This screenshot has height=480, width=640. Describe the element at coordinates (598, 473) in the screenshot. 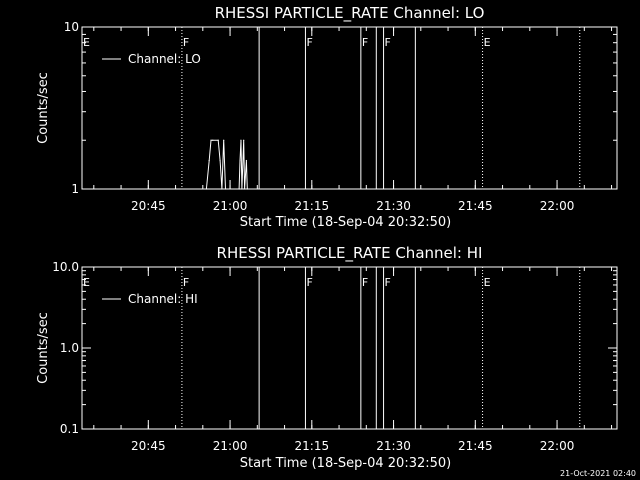

I see `footer-timestamp: 21-Oct-2021 02:40` at that location.